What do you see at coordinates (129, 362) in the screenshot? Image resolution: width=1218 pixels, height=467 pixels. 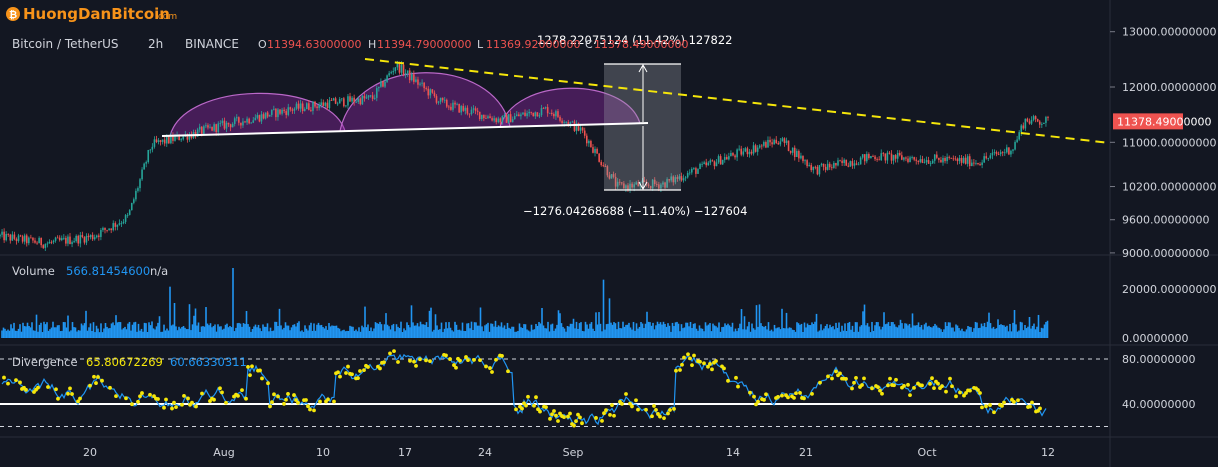 I see `divergence-legend: Divergence 65.80672269 60.66330311` at bounding box center [129, 362].